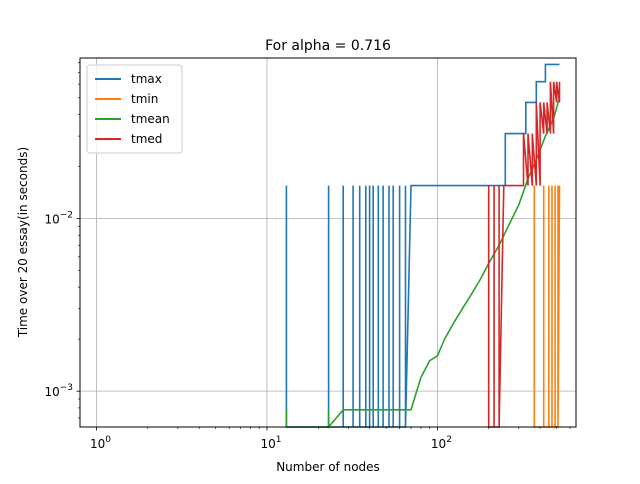 This screenshot has height=484, width=640. I want to click on x-axis-ticks: 10⁰ 10¹ 10², so click(330, 439).